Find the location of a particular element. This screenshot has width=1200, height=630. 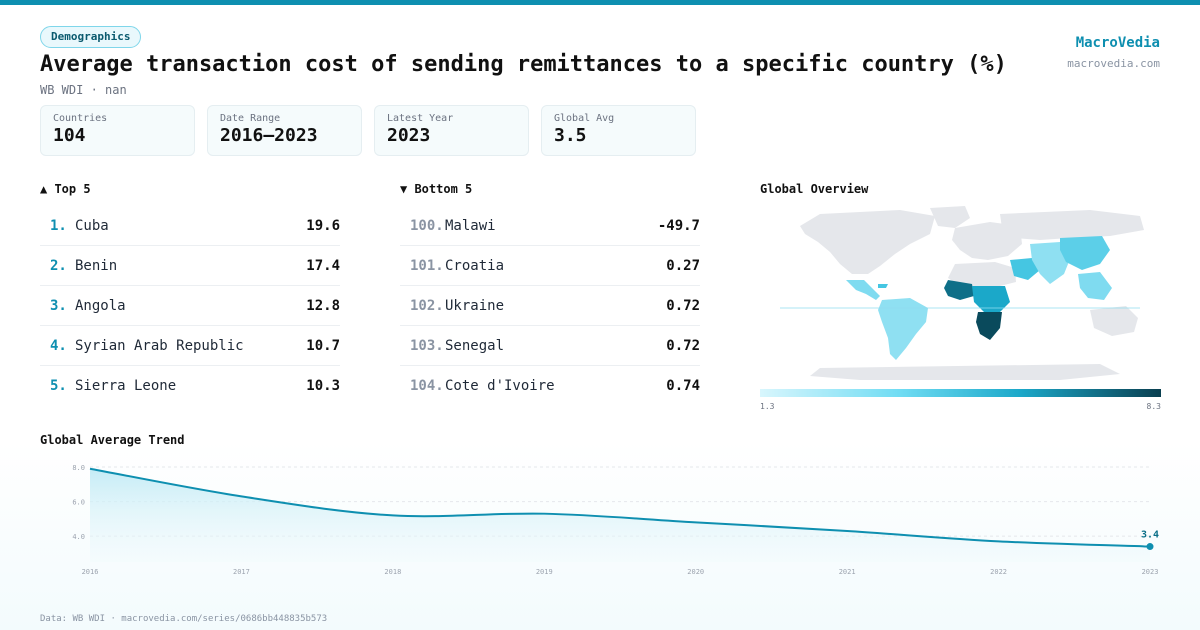

list-item: 103. Senegal 0.72 is located at coordinates (550, 346).